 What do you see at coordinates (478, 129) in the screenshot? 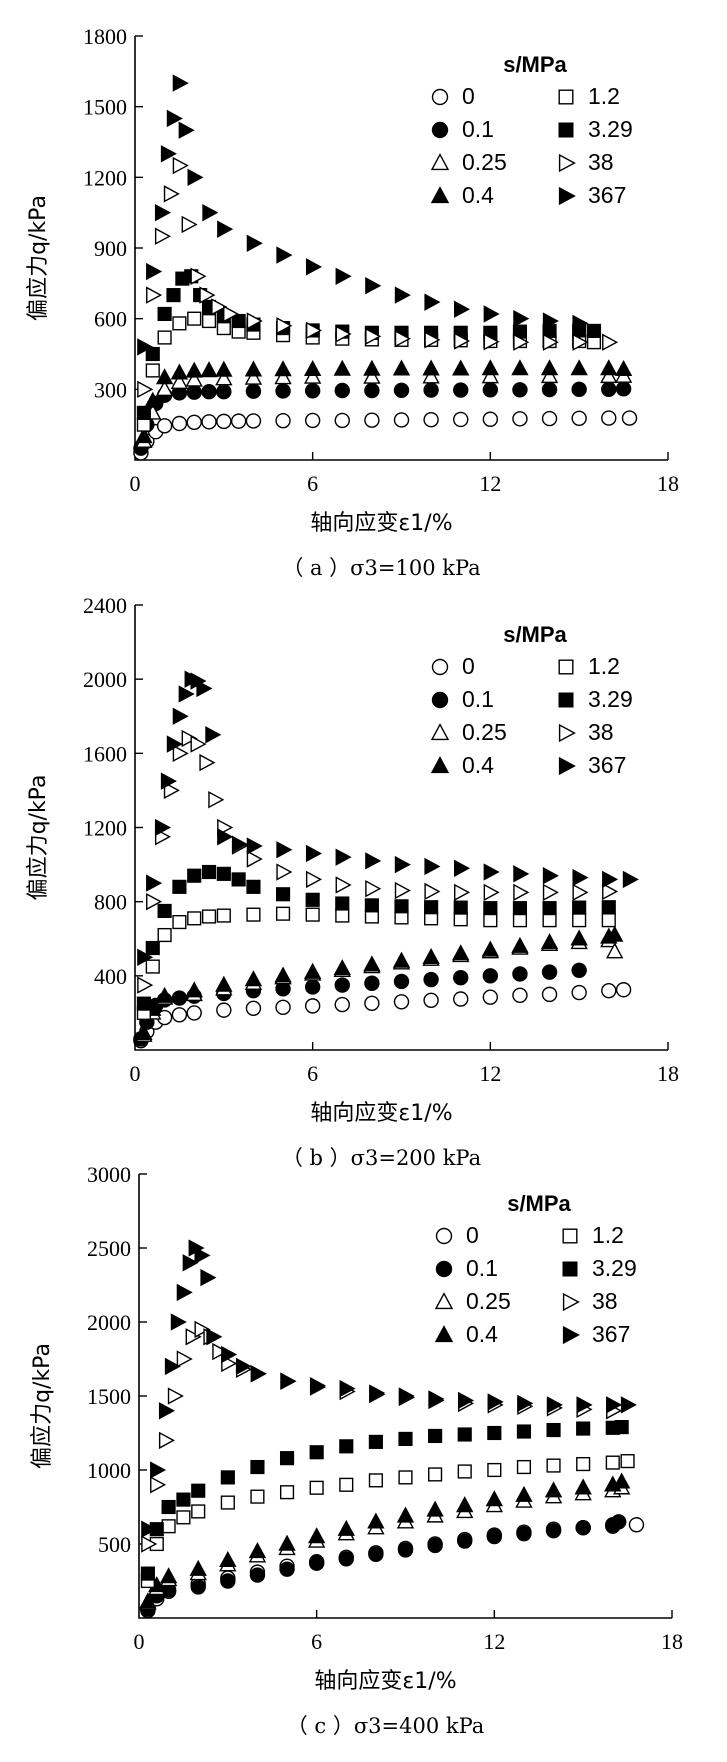
I see `legend-label: 0.1` at bounding box center [478, 129].